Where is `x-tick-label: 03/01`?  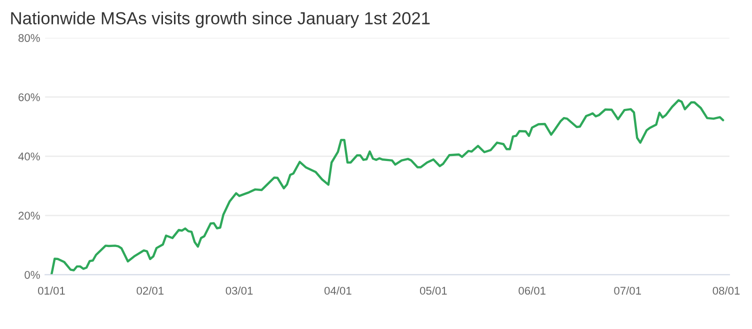
x-tick-label: 03/01 is located at coordinates (239, 290).